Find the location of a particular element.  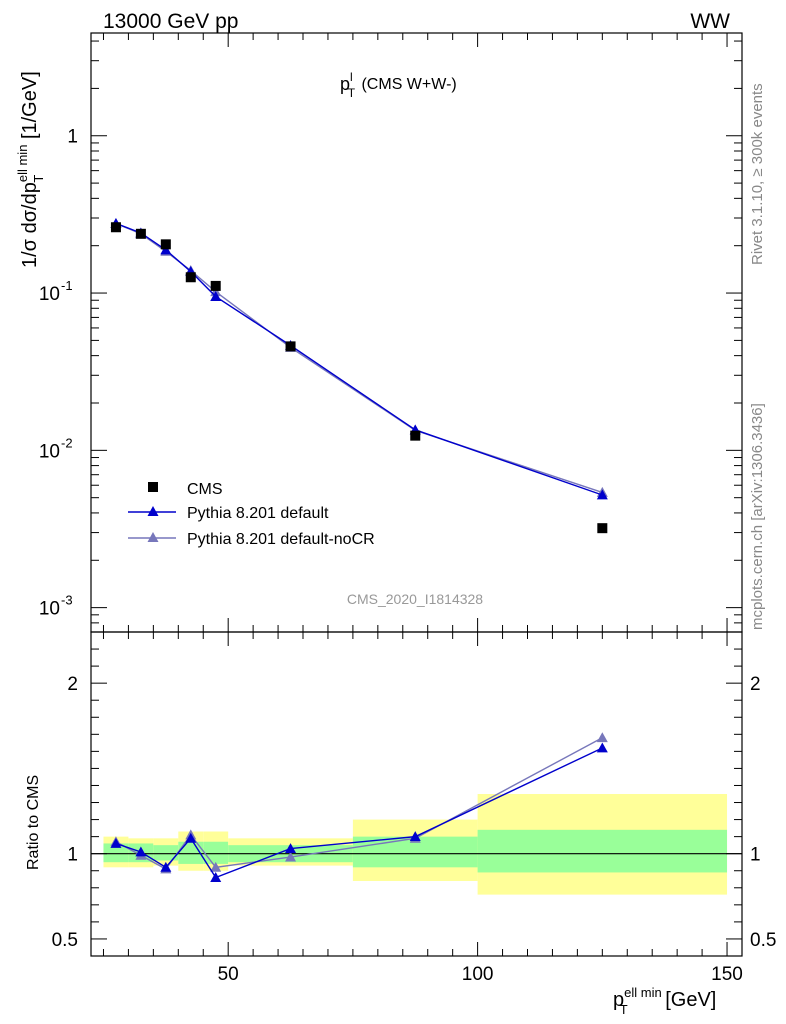

main-y-label-1: 10 is located at coordinates (49, 294).